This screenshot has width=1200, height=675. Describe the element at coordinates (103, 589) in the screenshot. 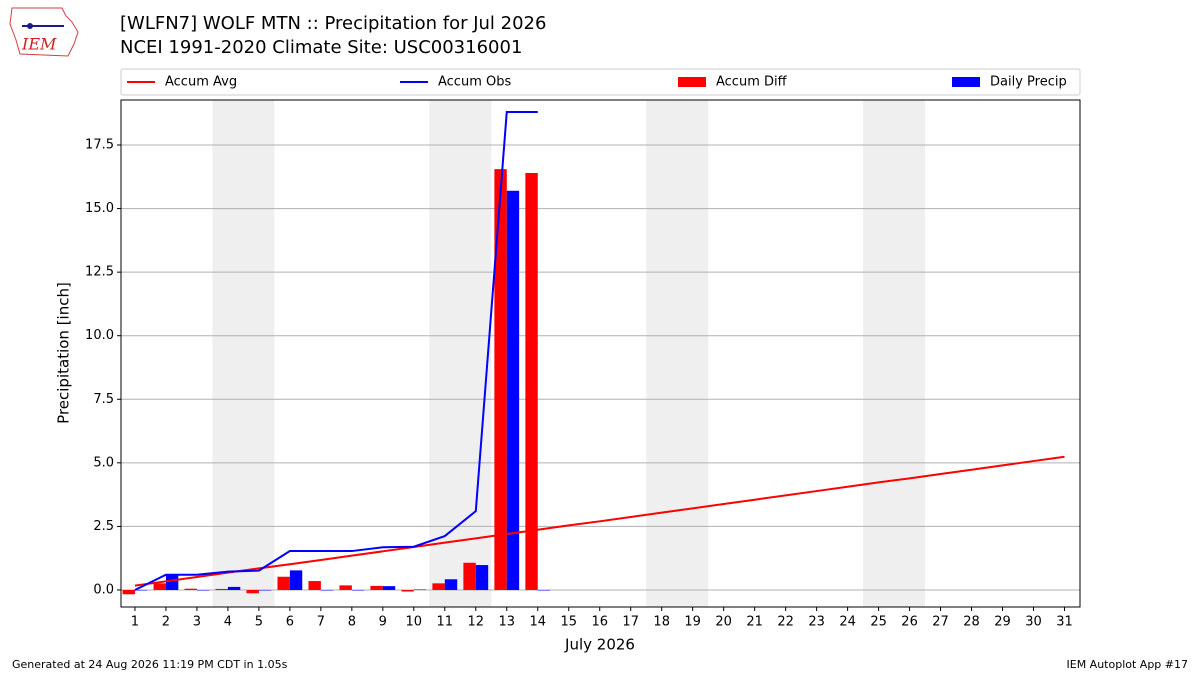

I see `y-tick-label: 0.0` at that location.